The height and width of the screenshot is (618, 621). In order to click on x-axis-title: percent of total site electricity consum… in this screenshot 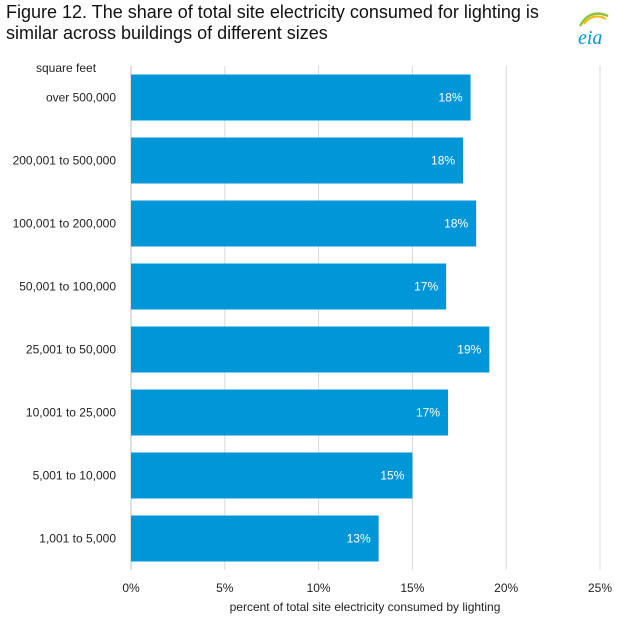, I will do `click(365, 607)`.